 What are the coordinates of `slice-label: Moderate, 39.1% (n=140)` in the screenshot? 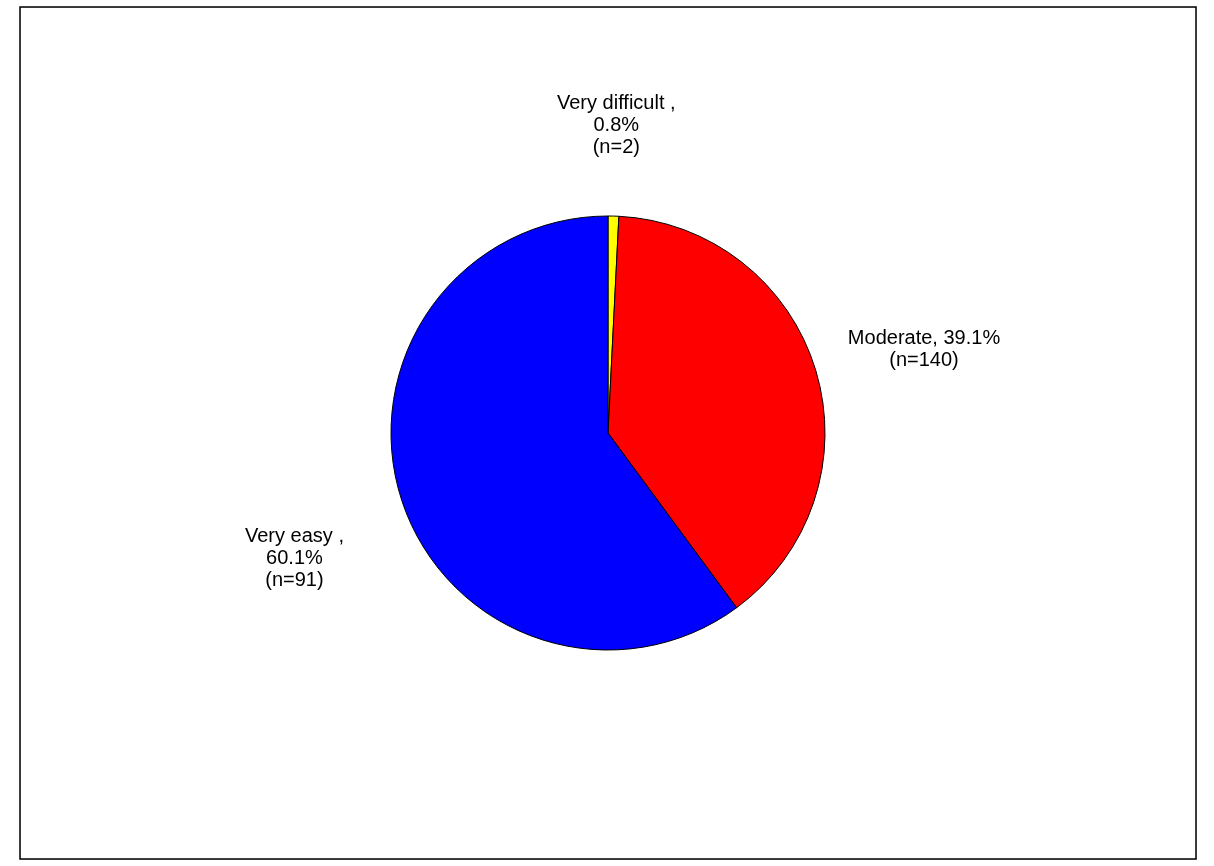 It's located at (924, 347).